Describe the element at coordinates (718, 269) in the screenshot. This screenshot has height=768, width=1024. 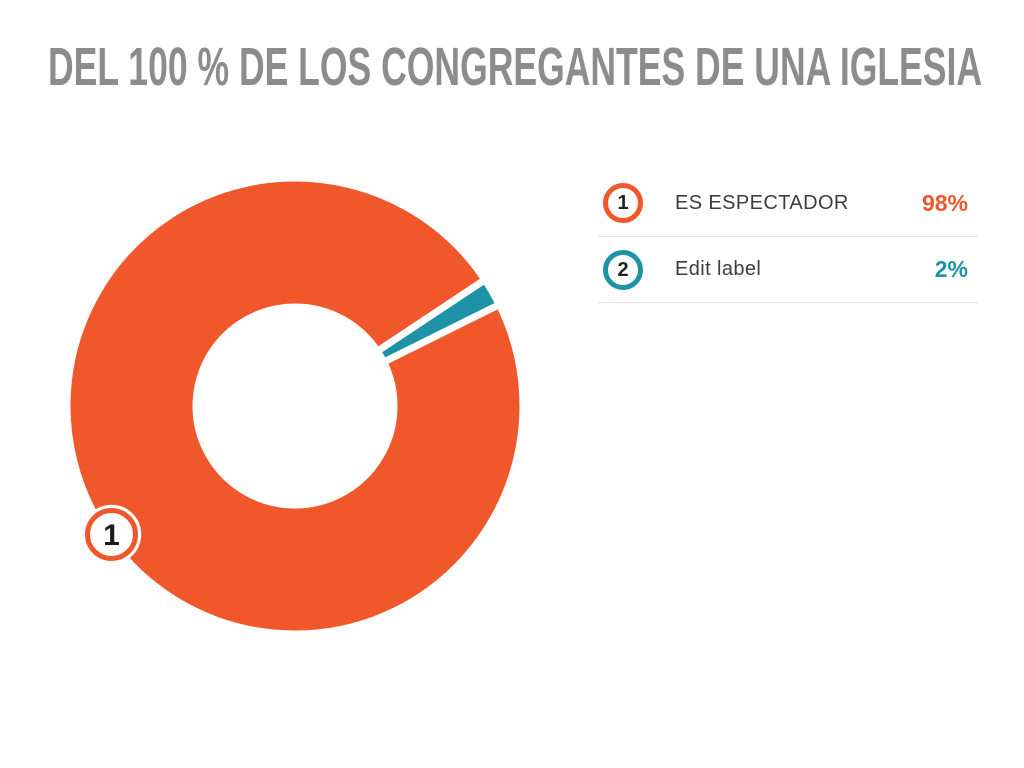
I see `legend-item-label: Edit label` at that location.